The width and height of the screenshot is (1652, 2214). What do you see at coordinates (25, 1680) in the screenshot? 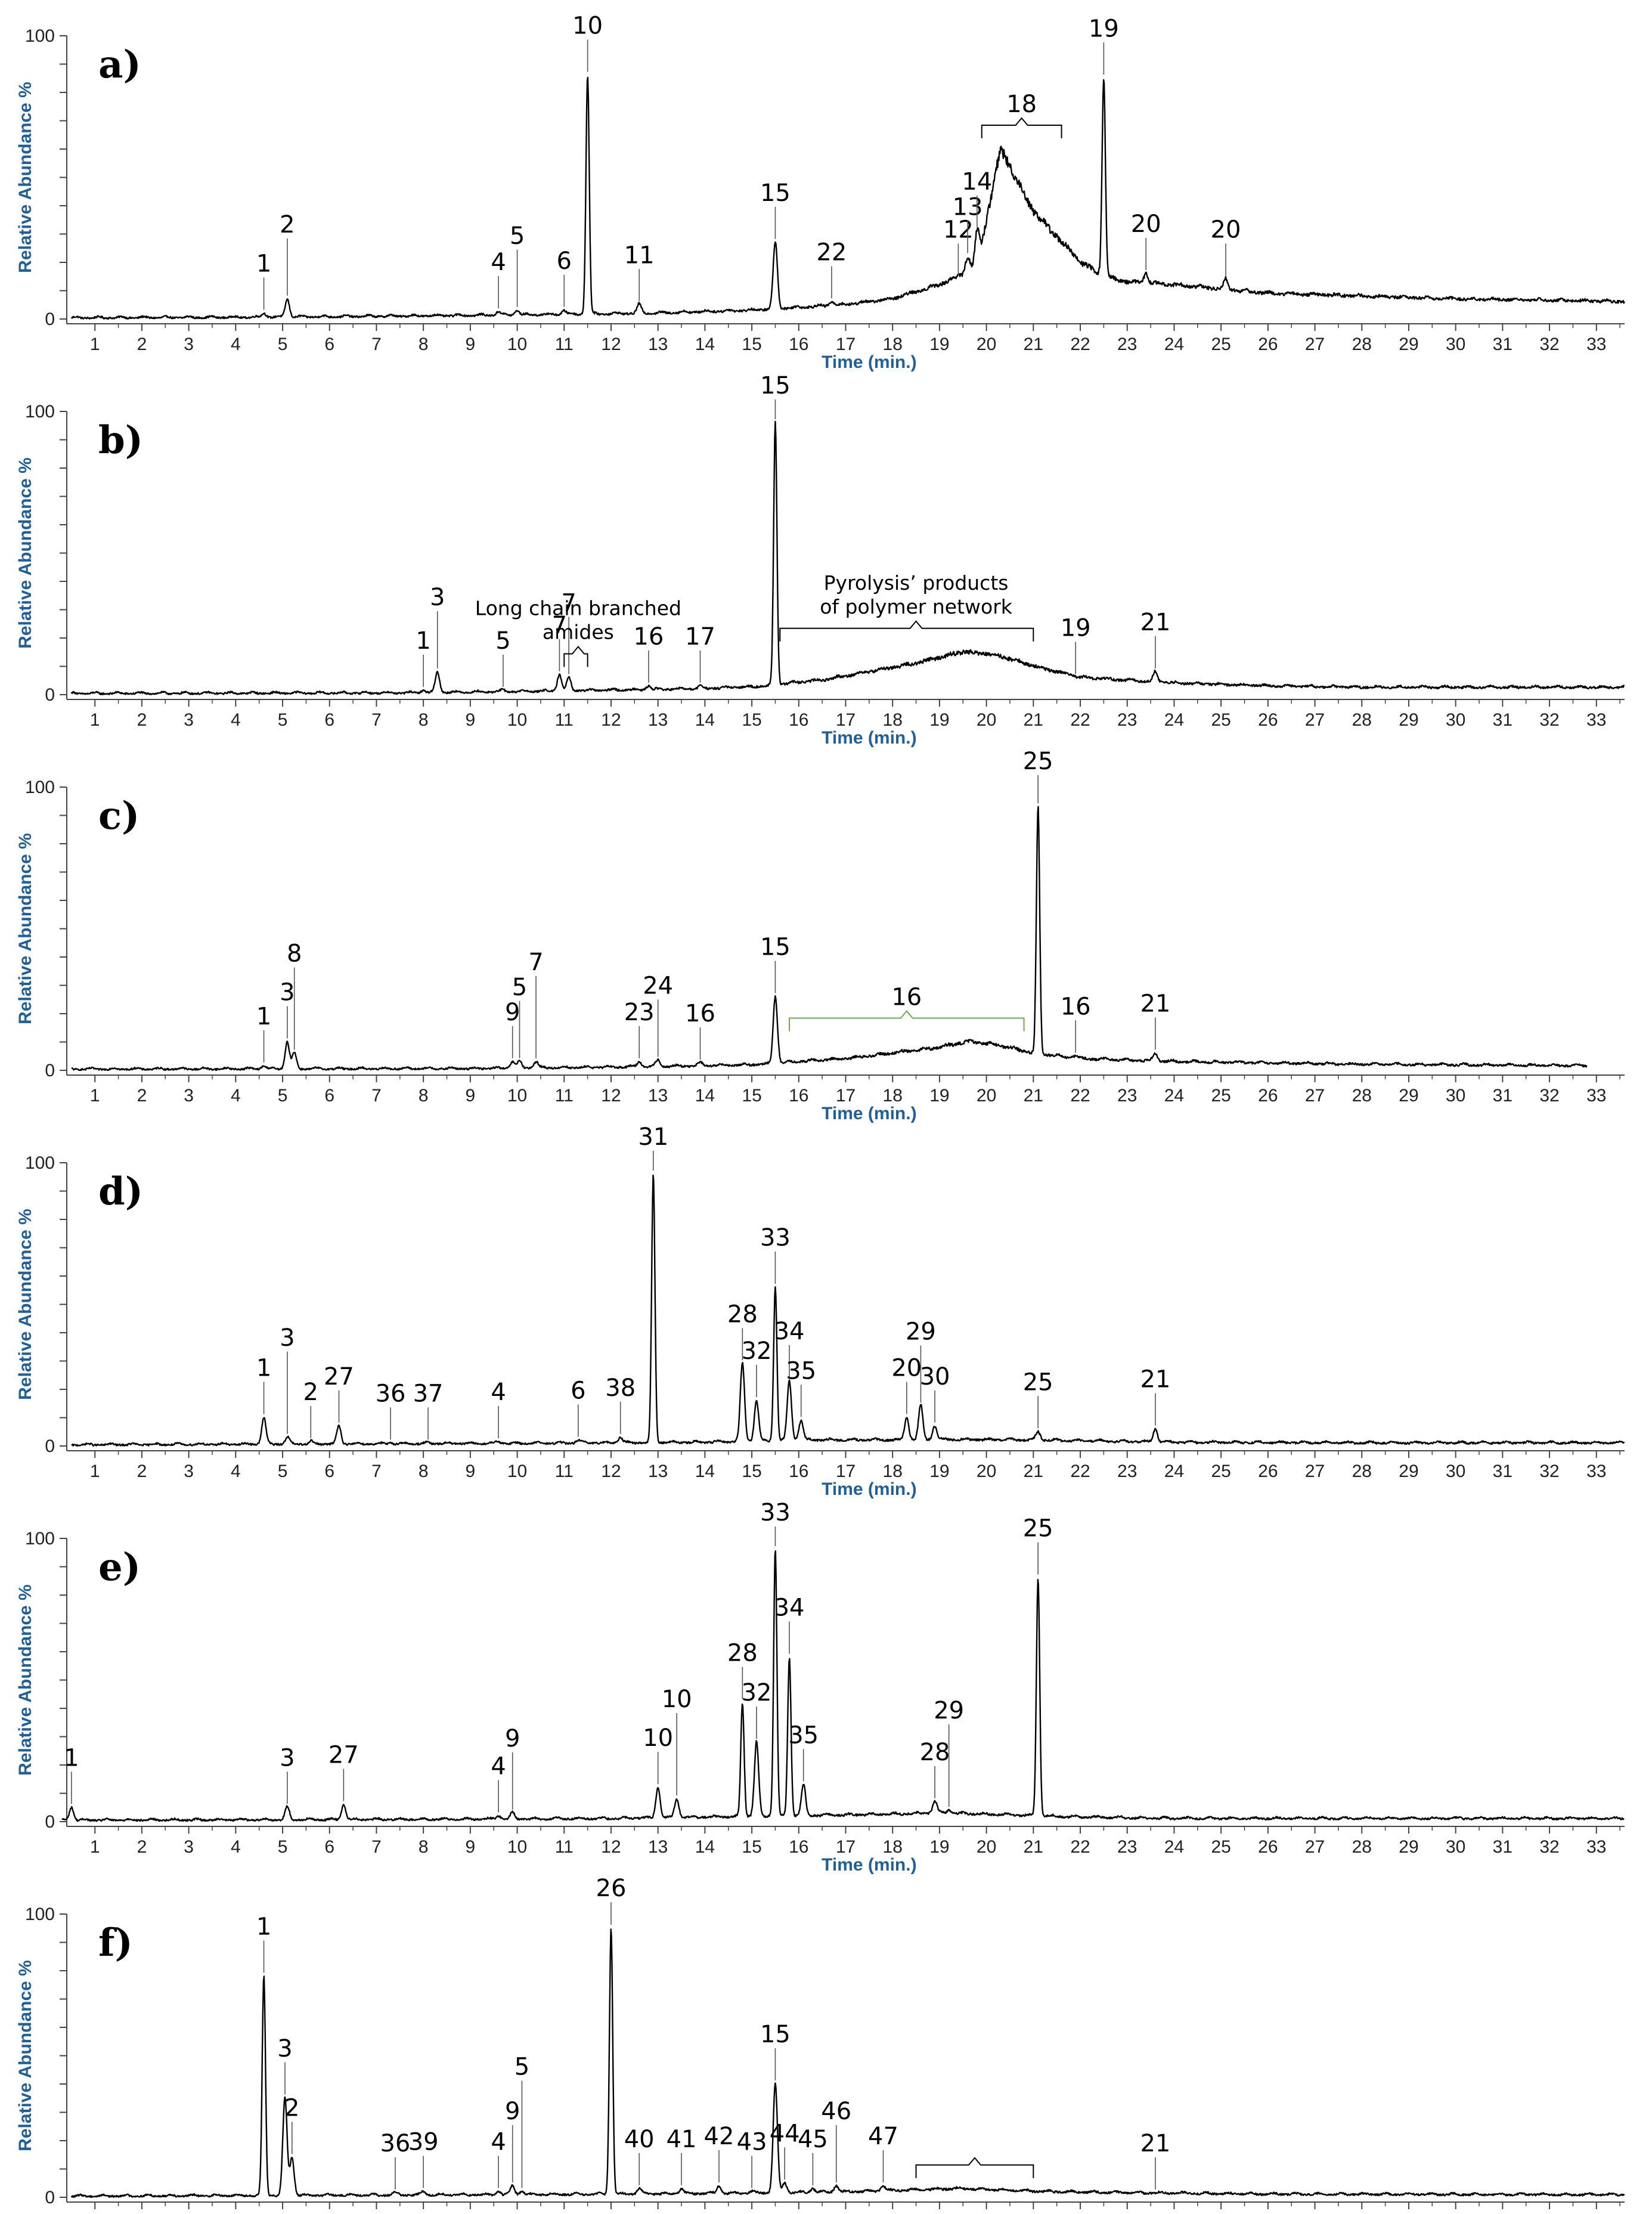
I see `y-axis-label: Relative Abundance %` at bounding box center [25, 1680].